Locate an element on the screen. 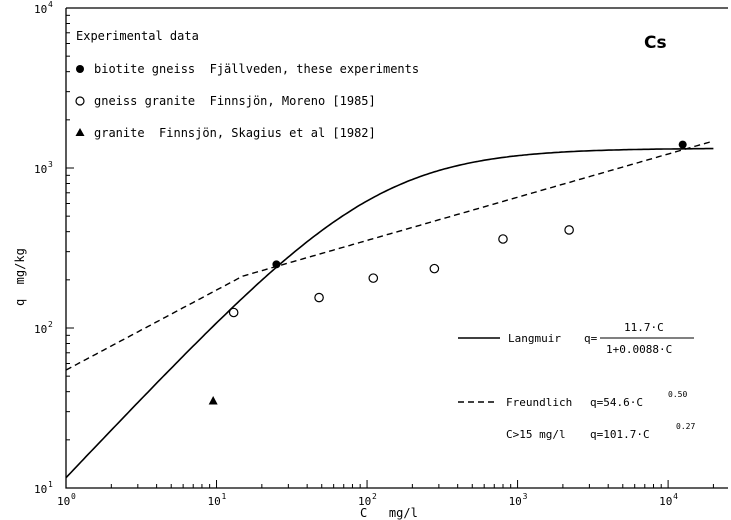 Image resolution: width=731 pixels, height=520 pixels. legend-label-granite: granite Finnsjön, Skagius et al [1982] is located at coordinates (235, 133).